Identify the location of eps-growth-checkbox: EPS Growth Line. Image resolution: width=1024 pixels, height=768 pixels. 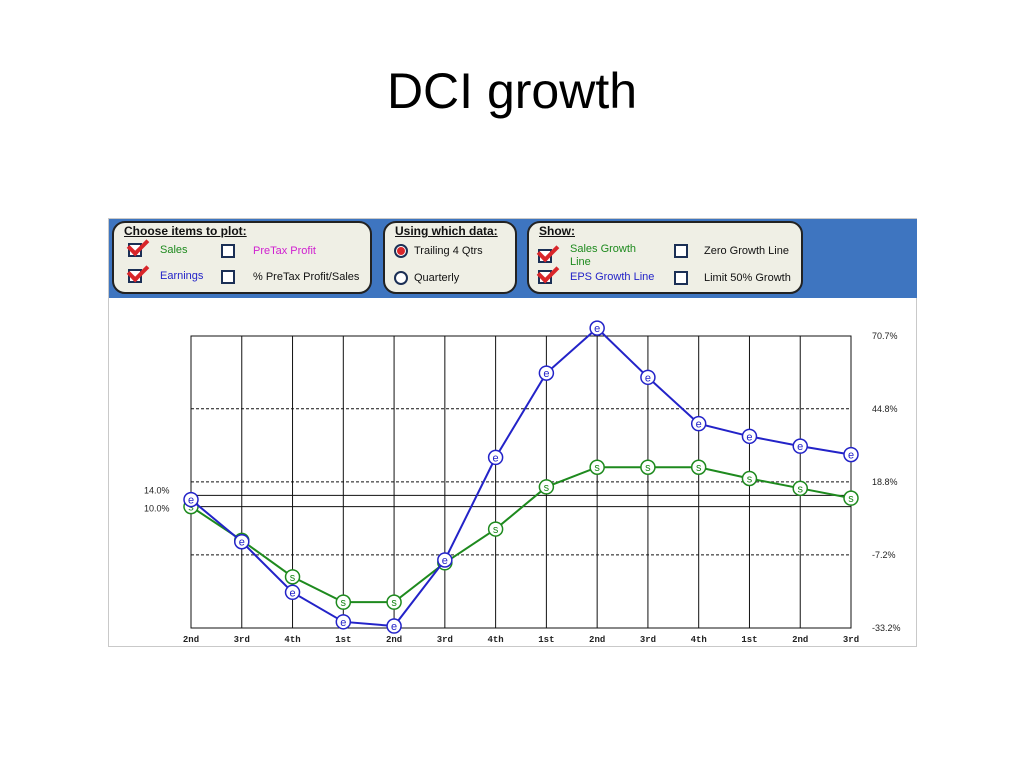
(596, 277).